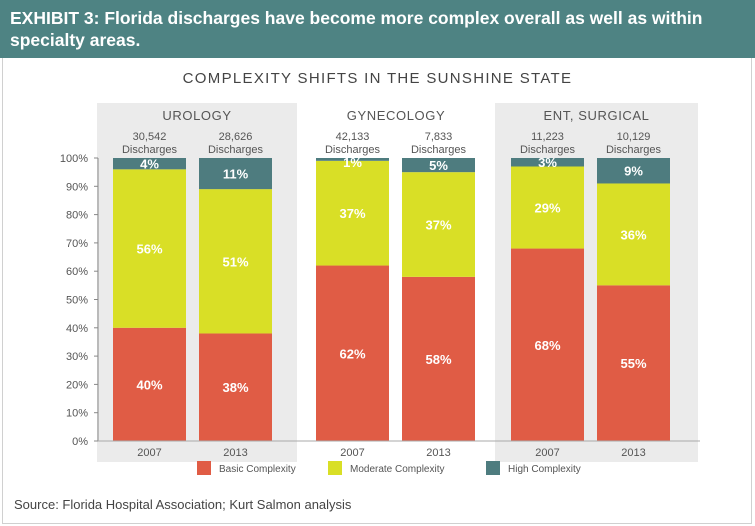 The height and width of the screenshot is (526, 755). What do you see at coordinates (150, 137) in the screenshot?
I see `discharge-count: 30,542` at bounding box center [150, 137].